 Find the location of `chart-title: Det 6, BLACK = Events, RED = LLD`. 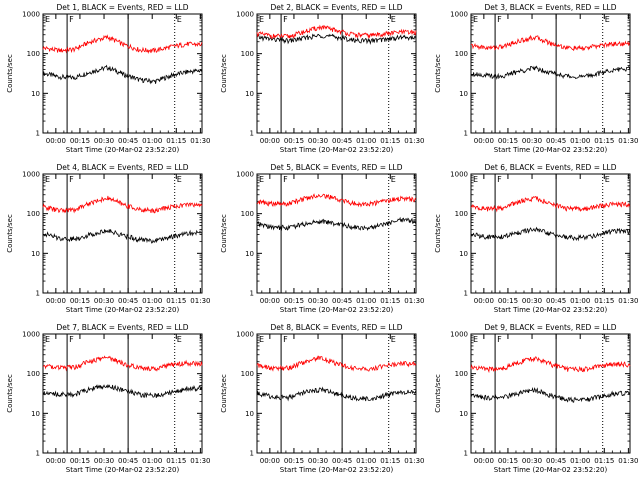

chart-title: Det 6, BLACK = Events, RED = LLD is located at coordinates (550, 167).